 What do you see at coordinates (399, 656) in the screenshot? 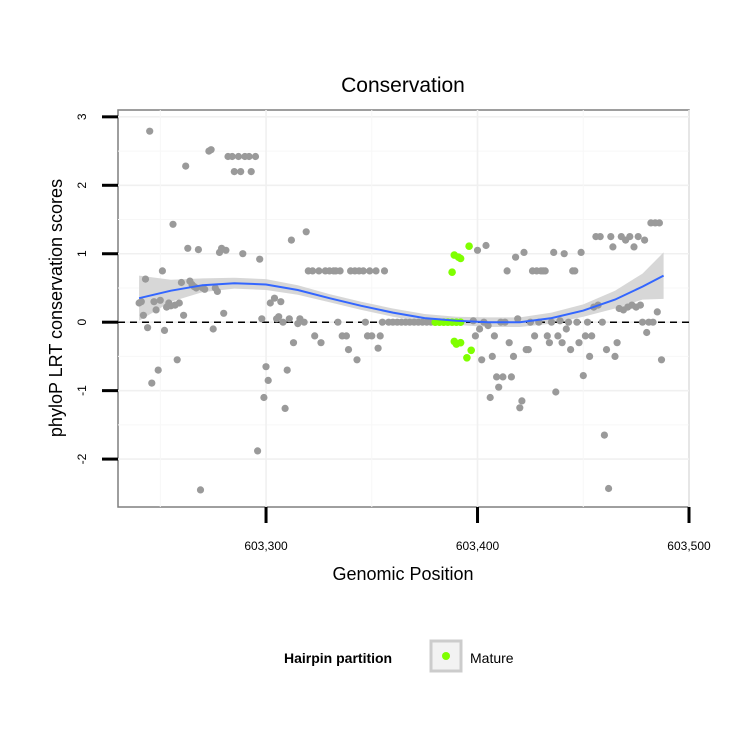
I see `legend: Hairpin partition Mature` at bounding box center [399, 656].